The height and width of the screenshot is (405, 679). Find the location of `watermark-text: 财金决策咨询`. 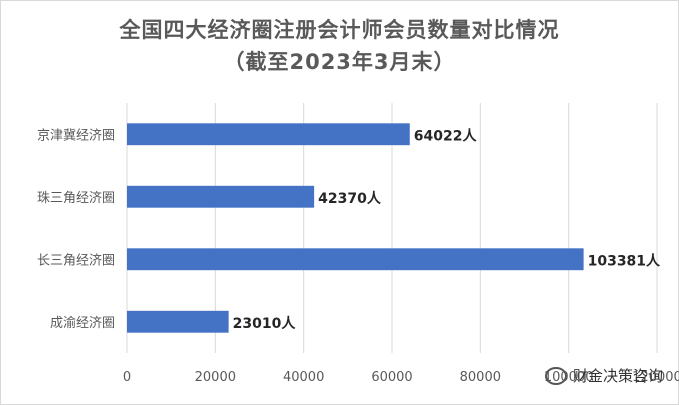

watermark-text: 财金决策咨询 is located at coordinates (618, 376).